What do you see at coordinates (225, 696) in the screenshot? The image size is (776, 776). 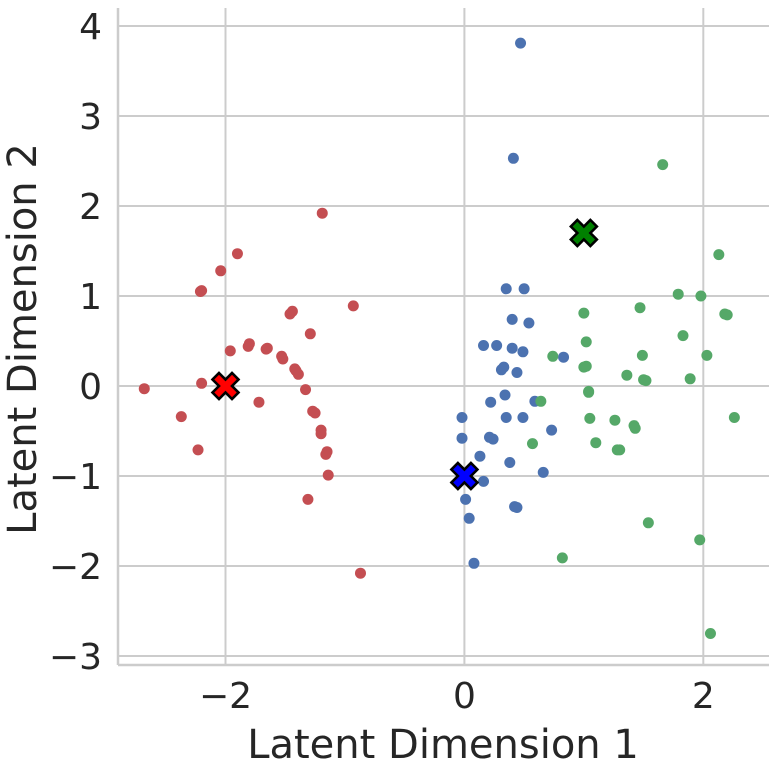 I see `x-tick-label: −2` at bounding box center [225, 696].